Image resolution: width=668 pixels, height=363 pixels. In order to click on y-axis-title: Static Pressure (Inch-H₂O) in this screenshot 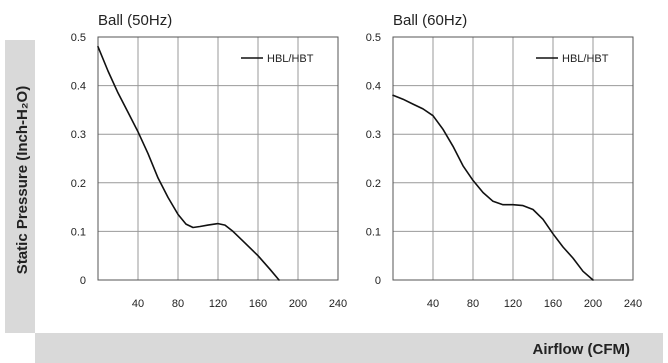, I will do `click(22, 180)`.